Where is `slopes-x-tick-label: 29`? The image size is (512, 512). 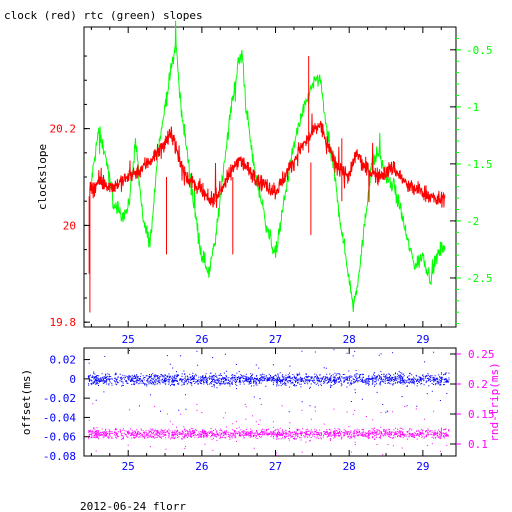 slopes-x-tick-label: 29 is located at coordinates (422, 339).